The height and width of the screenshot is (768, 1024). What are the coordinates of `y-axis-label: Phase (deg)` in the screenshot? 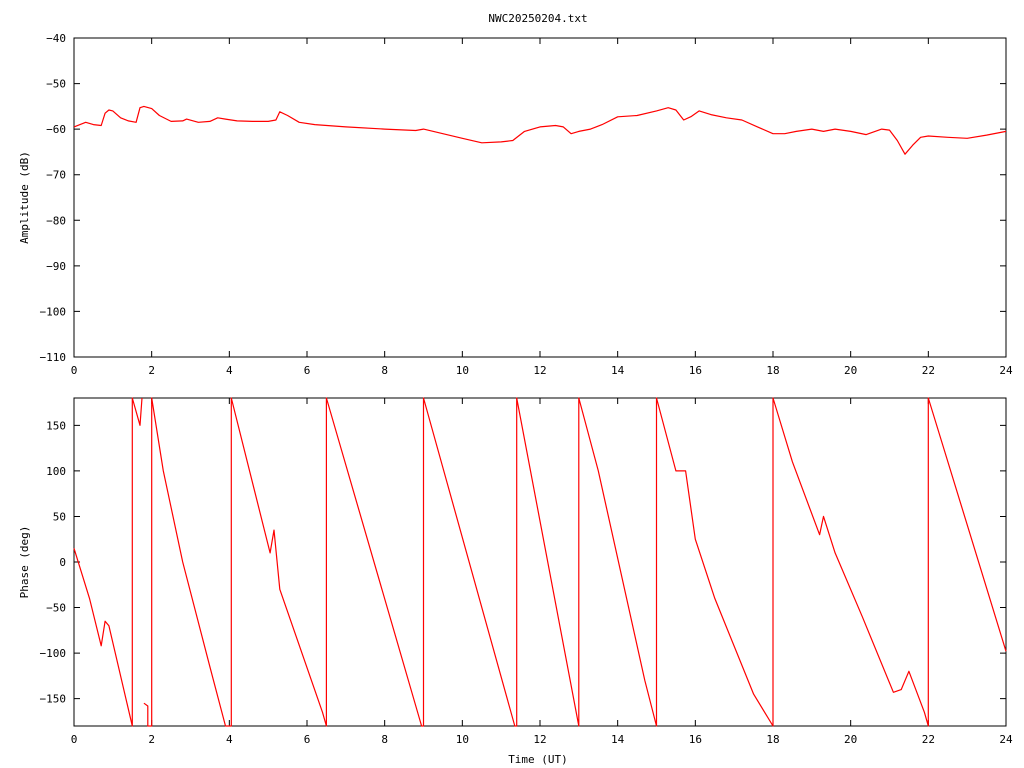 It's located at (24, 562).